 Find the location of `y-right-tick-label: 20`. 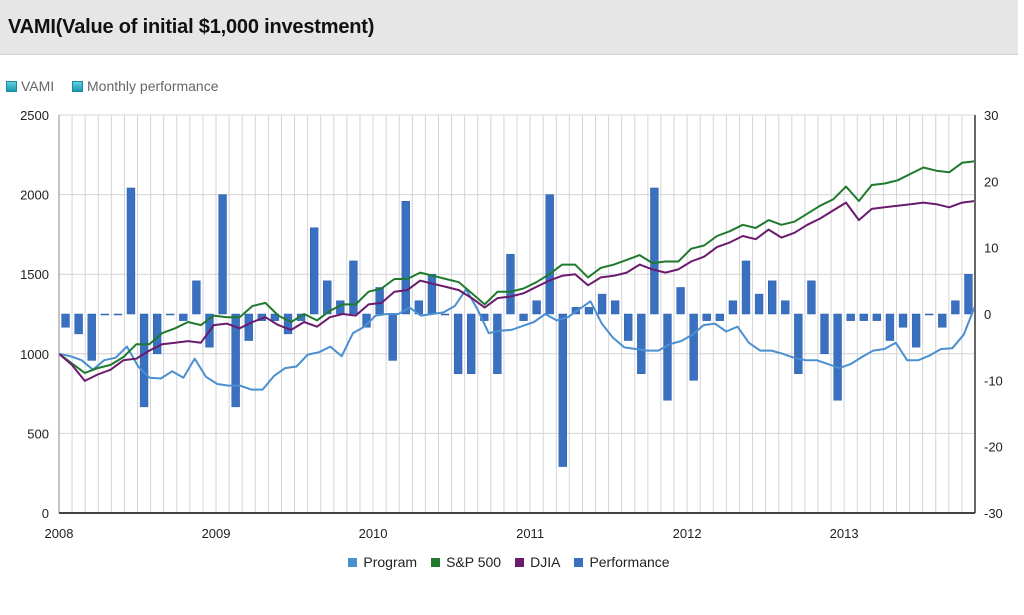

y-right-tick-label: 20 is located at coordinates (991, 181).